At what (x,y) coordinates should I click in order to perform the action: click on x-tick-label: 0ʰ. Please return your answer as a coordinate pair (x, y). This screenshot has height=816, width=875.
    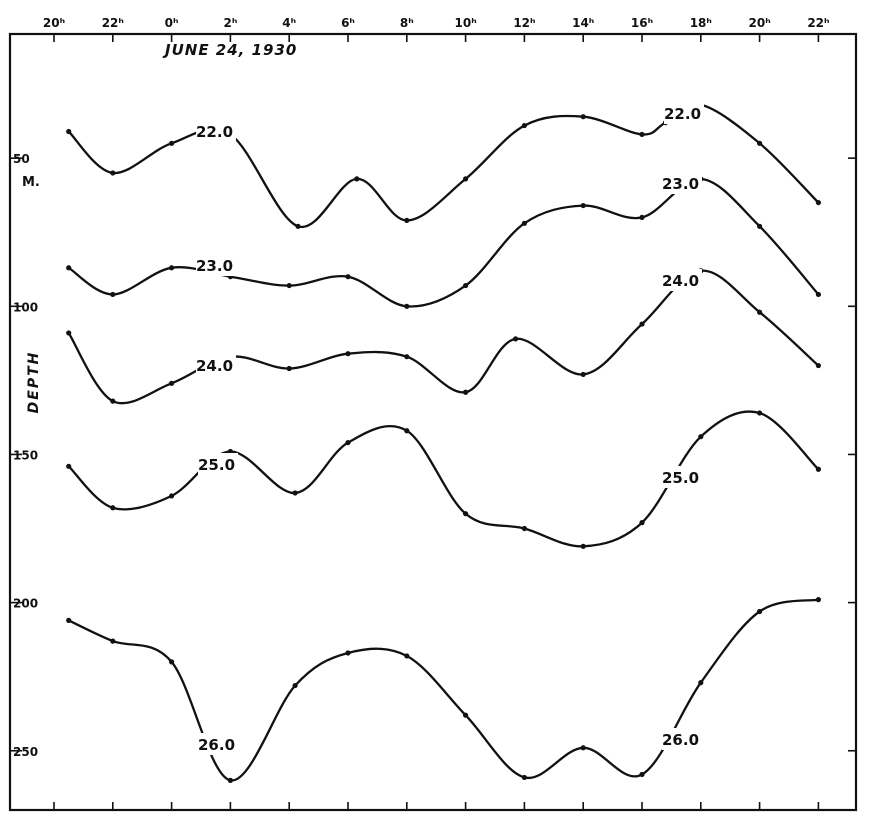
    Looking at the image, I should click on (172, 23).